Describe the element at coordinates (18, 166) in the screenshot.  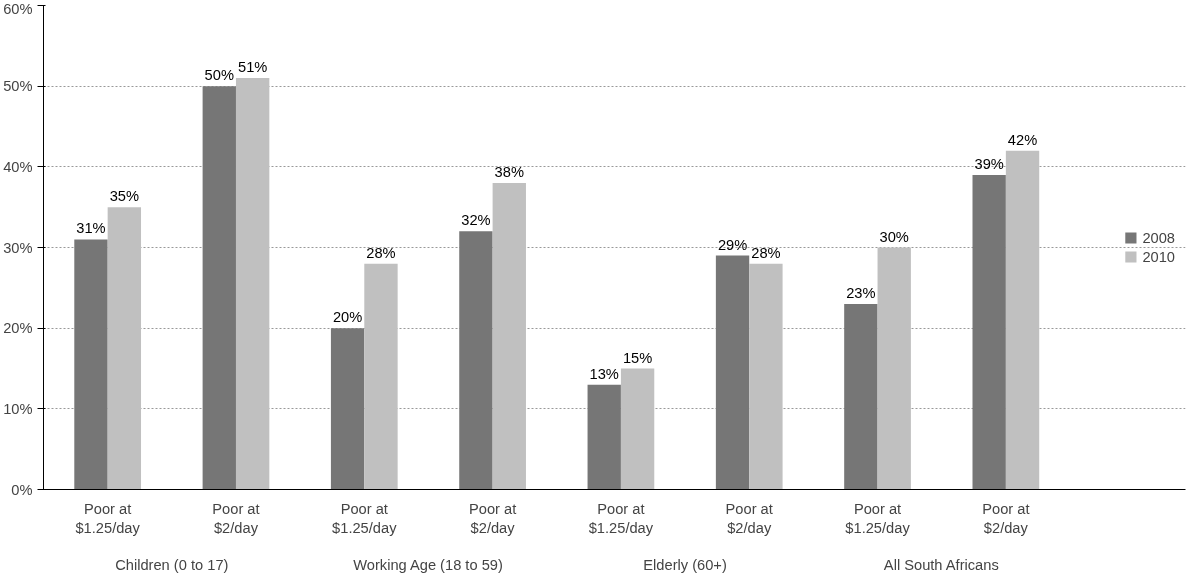
I see `y-tick-label: 40%` at that location.